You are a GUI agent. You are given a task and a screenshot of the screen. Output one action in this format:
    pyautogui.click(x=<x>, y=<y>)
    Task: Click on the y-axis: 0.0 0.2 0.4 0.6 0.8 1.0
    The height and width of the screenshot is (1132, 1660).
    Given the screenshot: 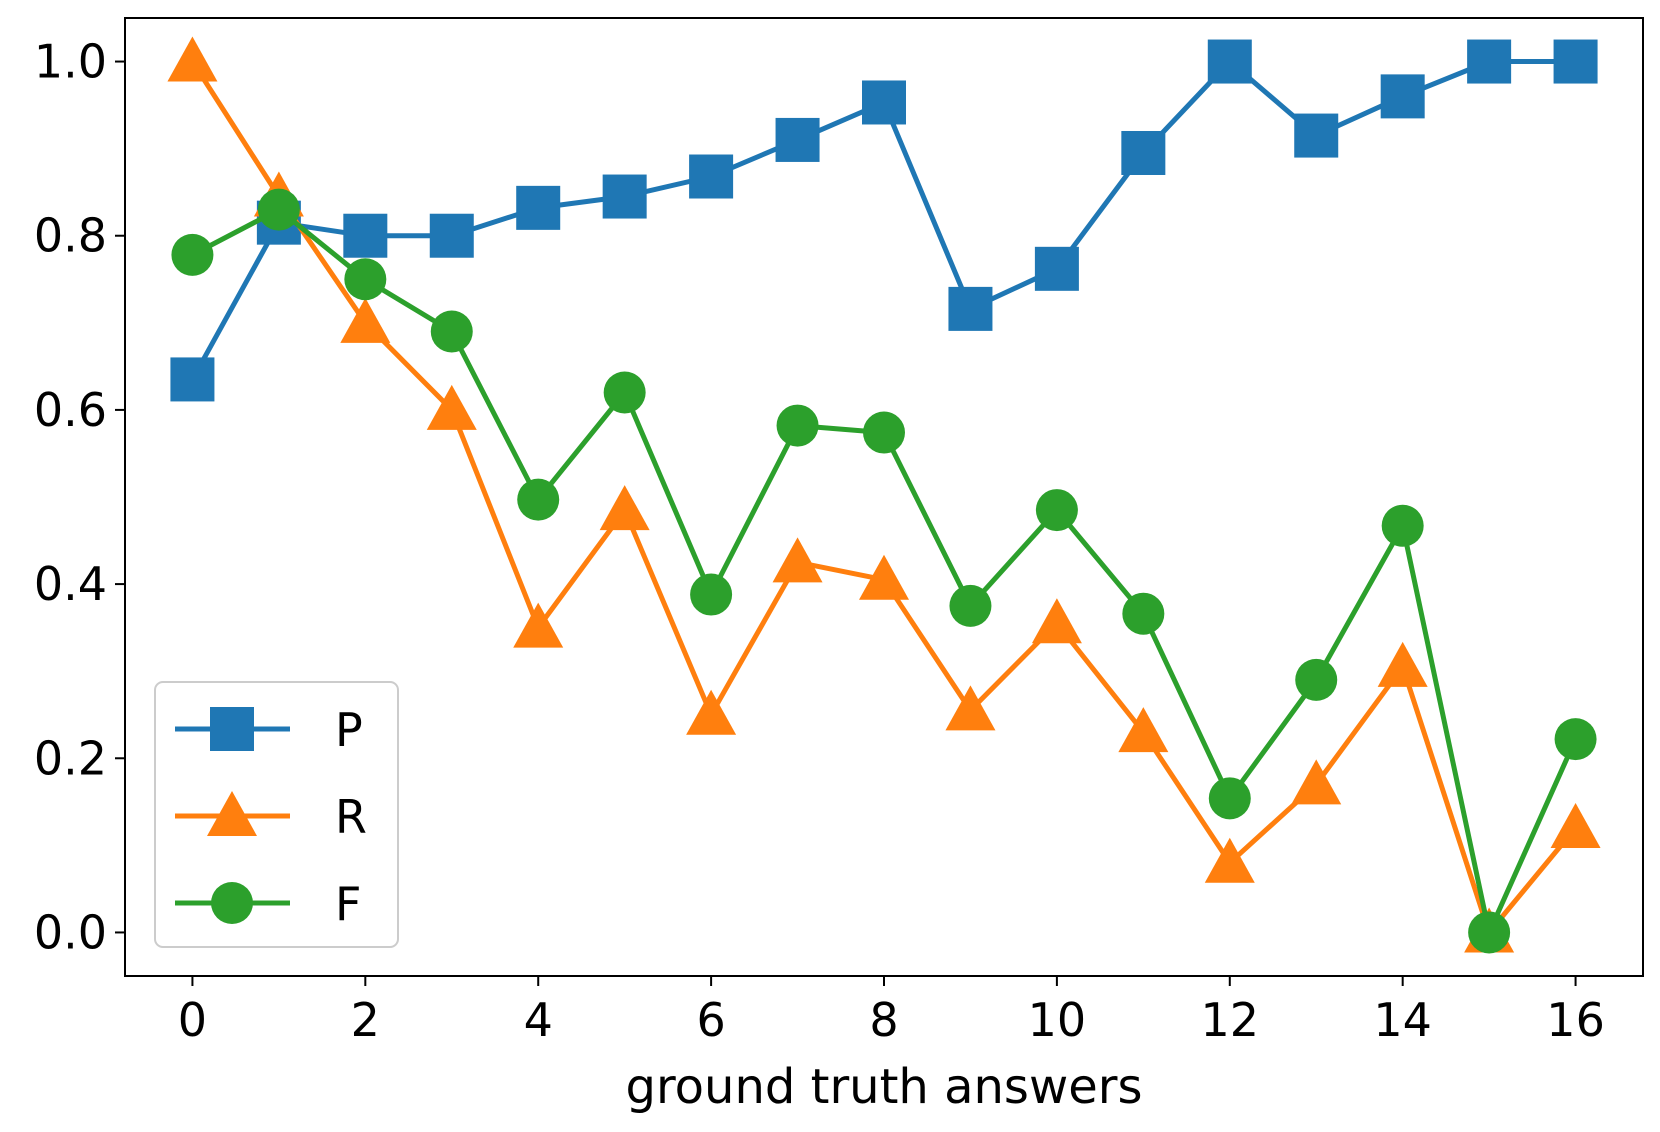 What is the action you would take?
    pyautogui.click(x=79, y=497)
    